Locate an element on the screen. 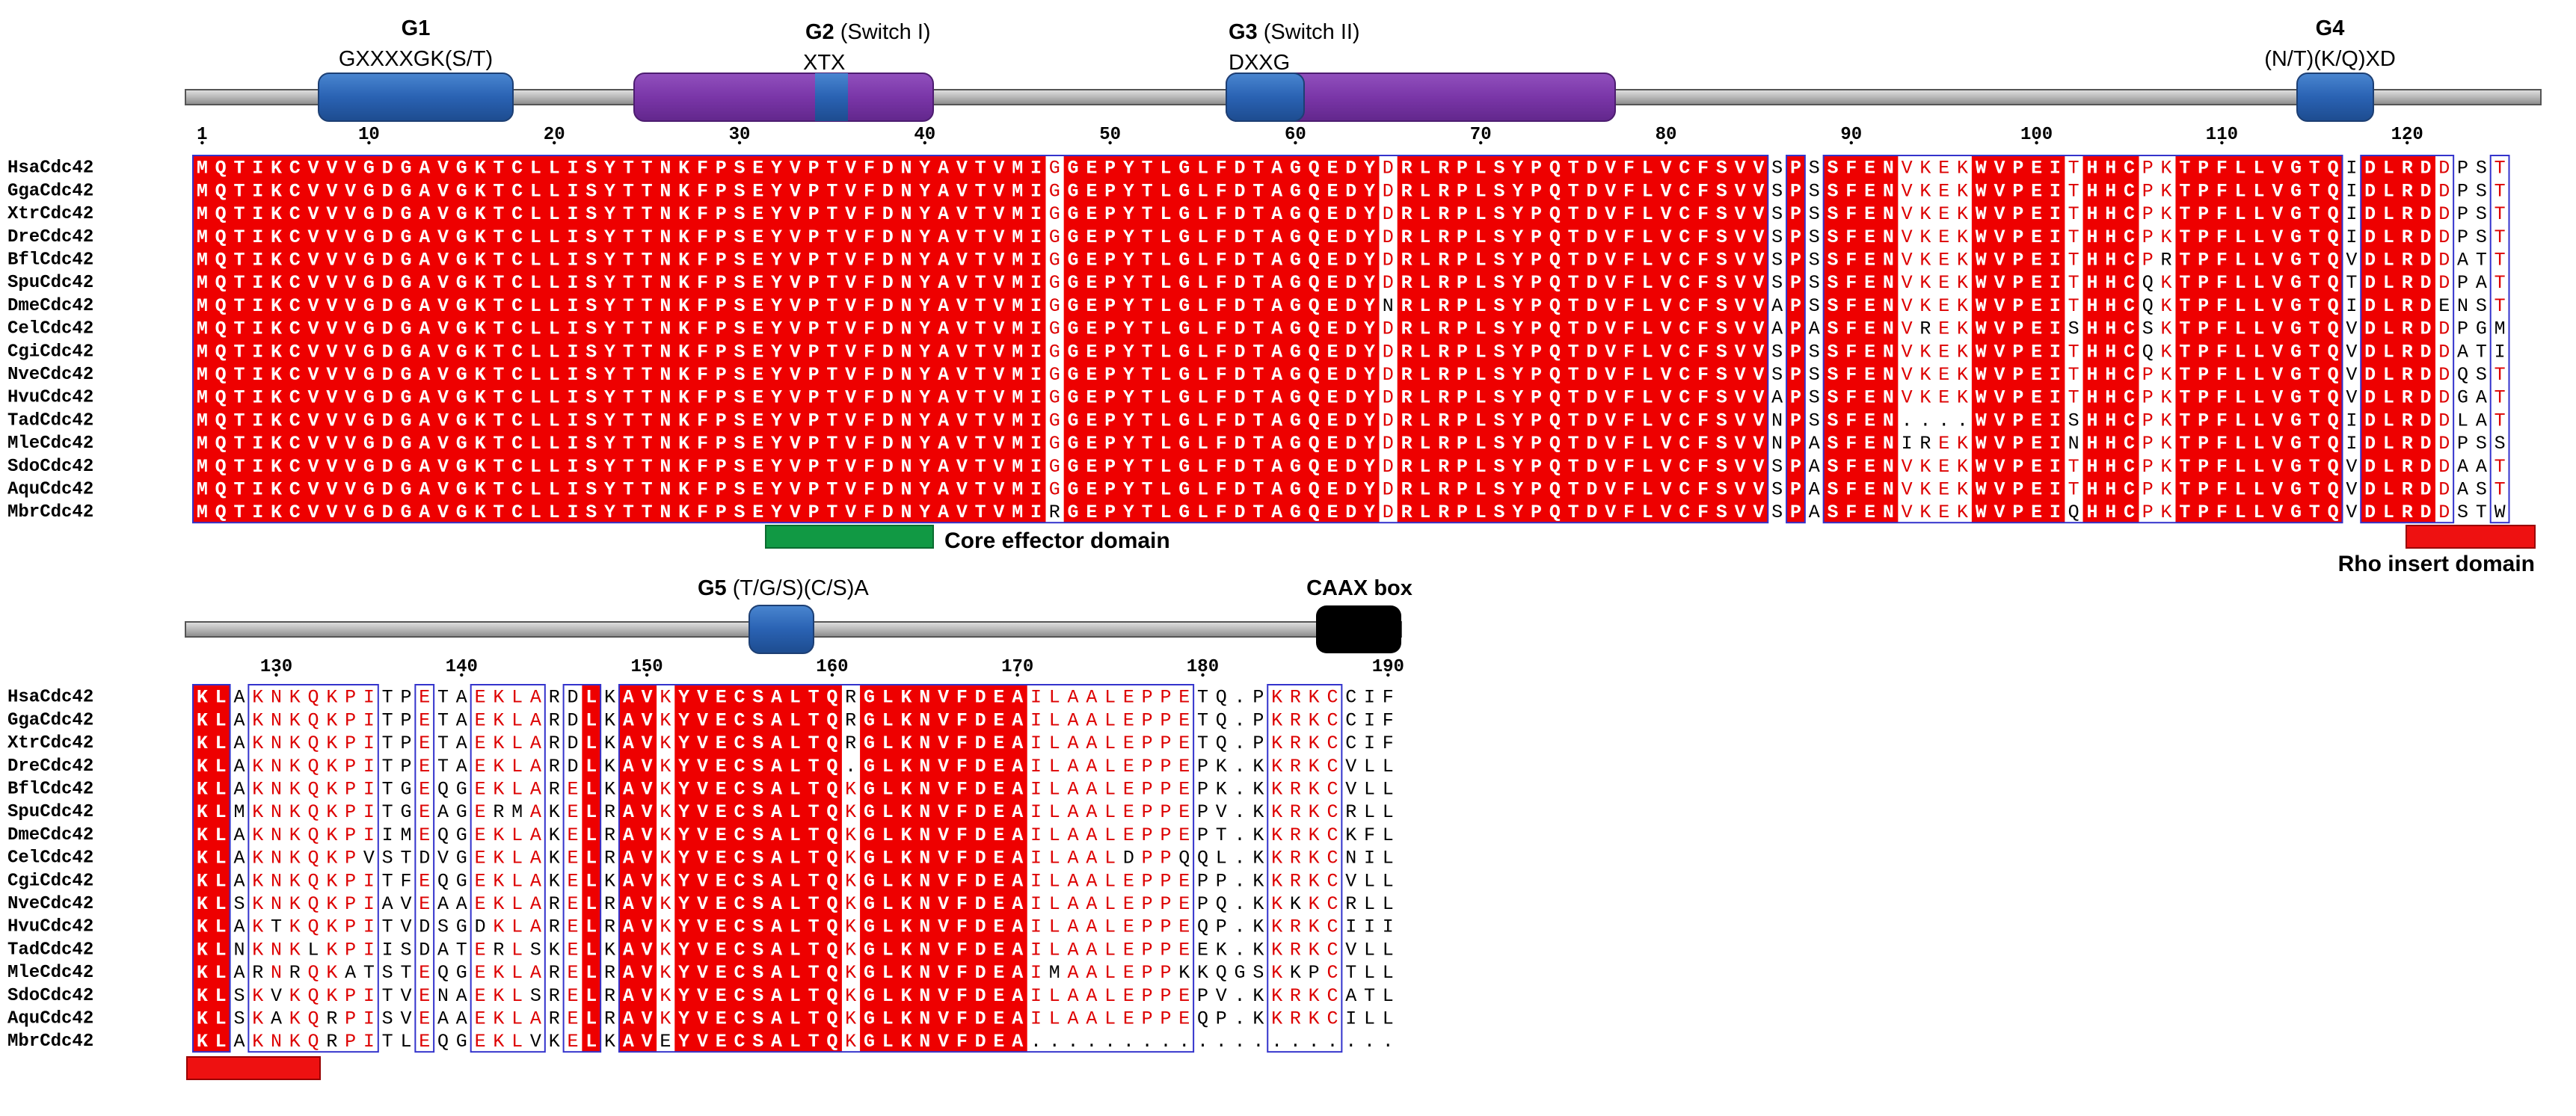 This screenshot has height=1116, width=2576. g4-motif: (N/T)(K/Q)XD is located at coordinates (2330, 59).